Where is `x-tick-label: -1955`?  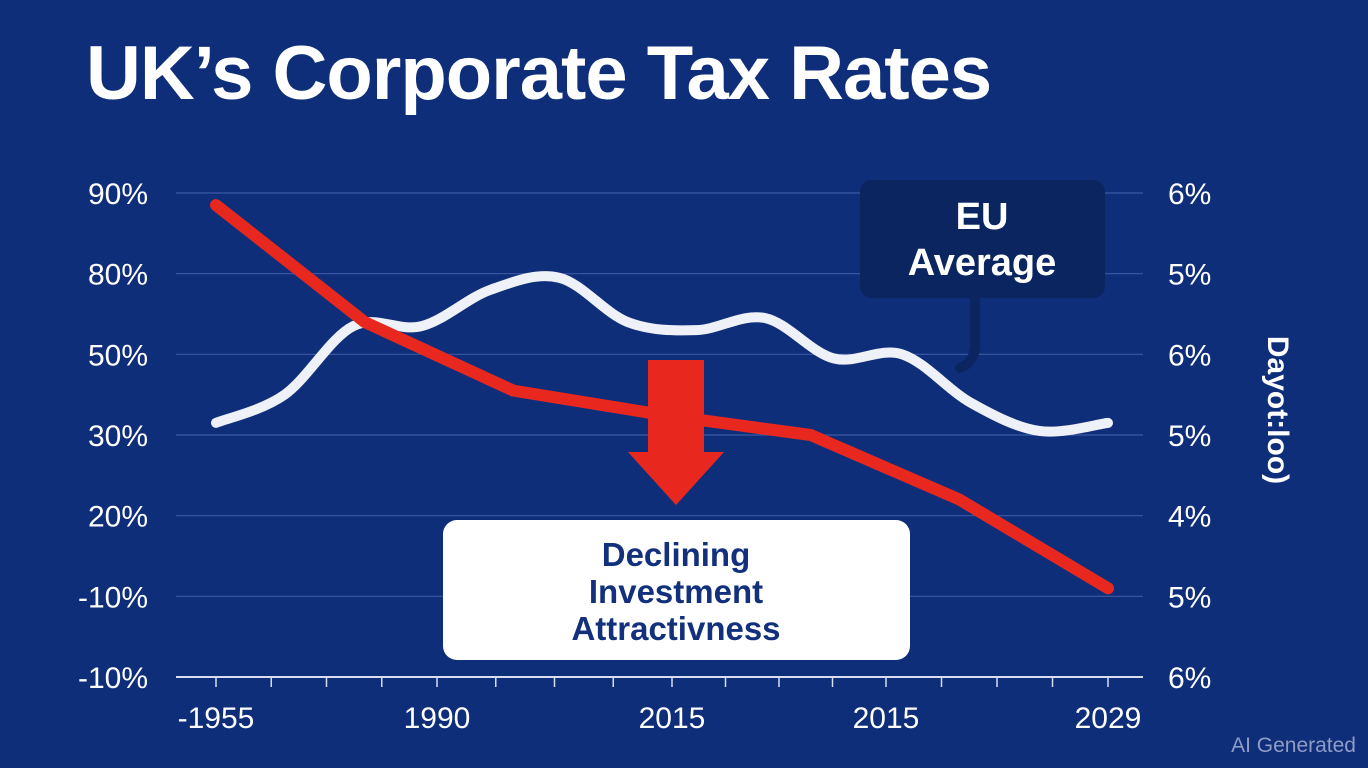 x-tick-label: -1955 is located at coordinates (216, 718).